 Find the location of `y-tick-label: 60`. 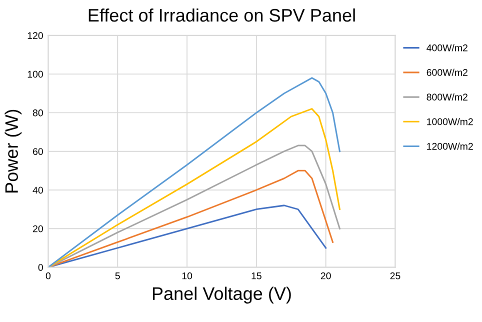

y-tick-label: 60 is located at coordinates (38, 151).